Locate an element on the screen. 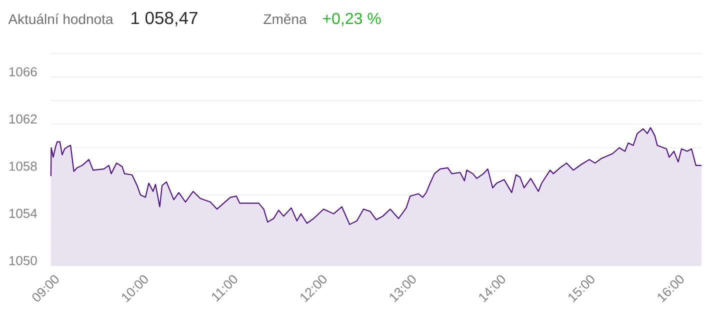 The width and height of the screenshot is (716, 331). y-tick-label: 1062 is located at coordinates (23, 119).